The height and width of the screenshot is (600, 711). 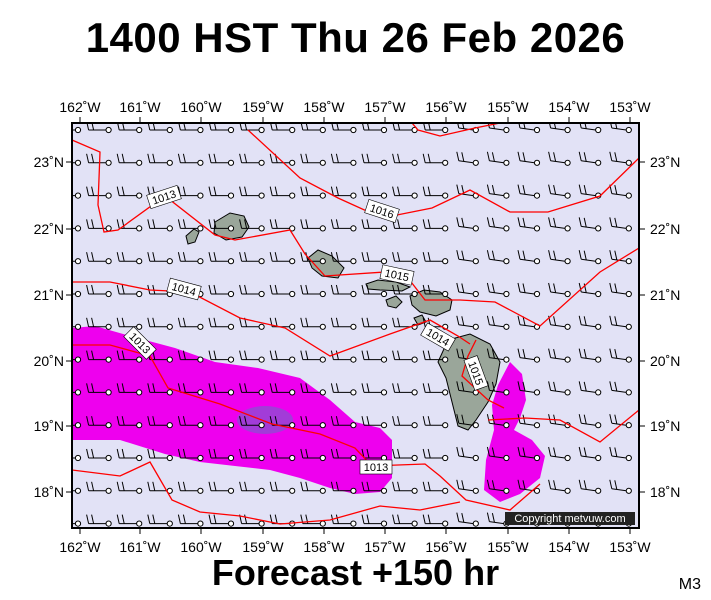 What do you see at coordinates (388, 285) in the screenshot?
I see `island-molokai` at bounding box center [388, 285].